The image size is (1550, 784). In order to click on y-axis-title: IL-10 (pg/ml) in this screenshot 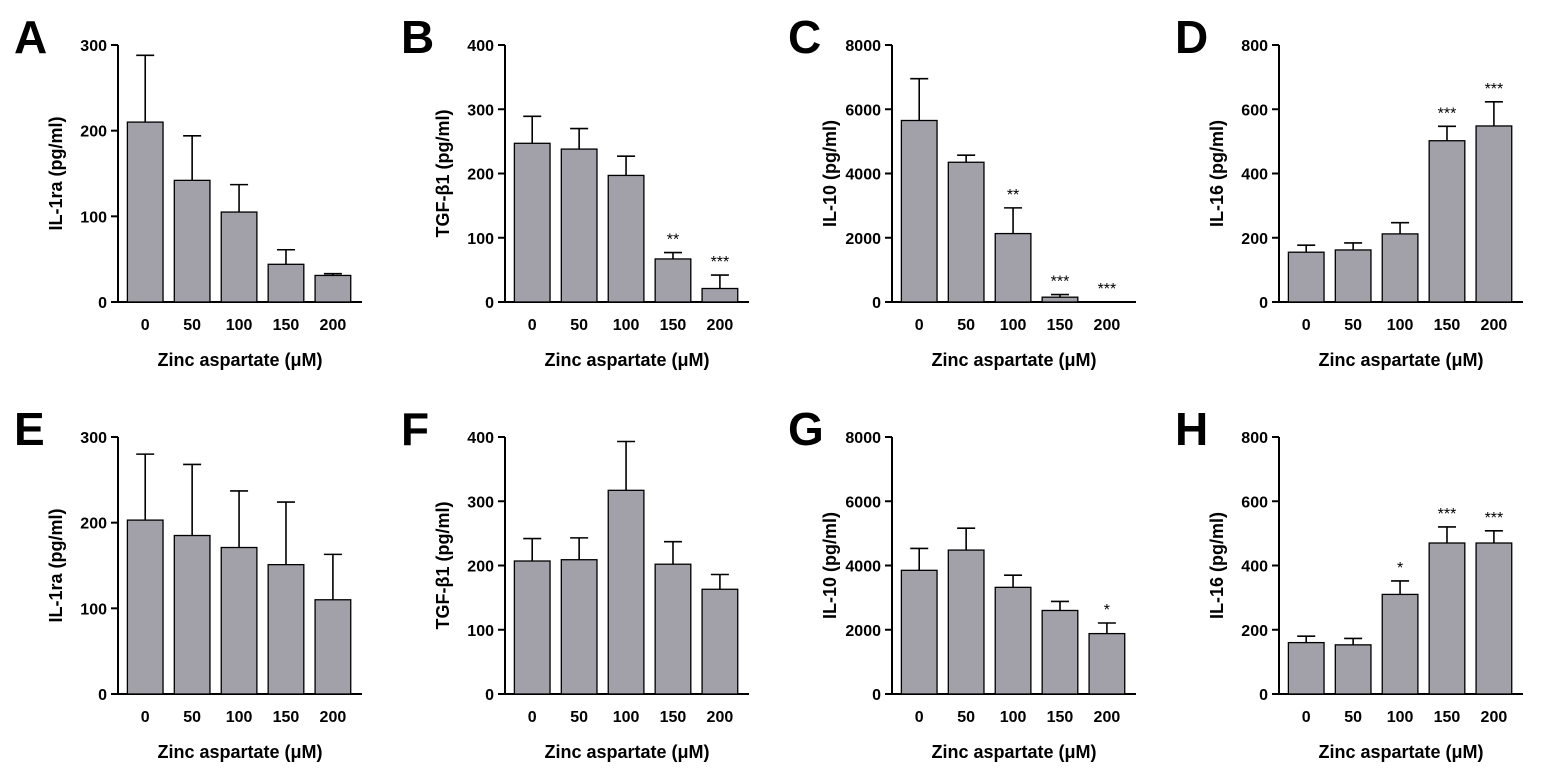, I will do `click(830, 173)`.